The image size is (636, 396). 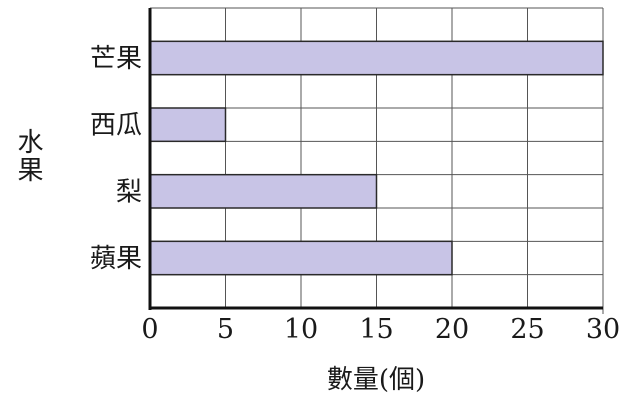 What do you see at coordinates (603, 329) in the screenshot?
I see `x-tick-label: 30` at bounding box center [603, 329].